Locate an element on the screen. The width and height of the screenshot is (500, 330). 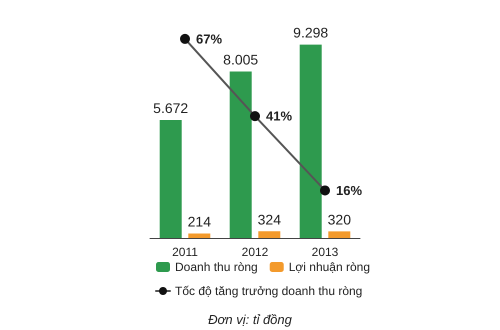
data-label: 8.005 is located at coordinates (240, 59).